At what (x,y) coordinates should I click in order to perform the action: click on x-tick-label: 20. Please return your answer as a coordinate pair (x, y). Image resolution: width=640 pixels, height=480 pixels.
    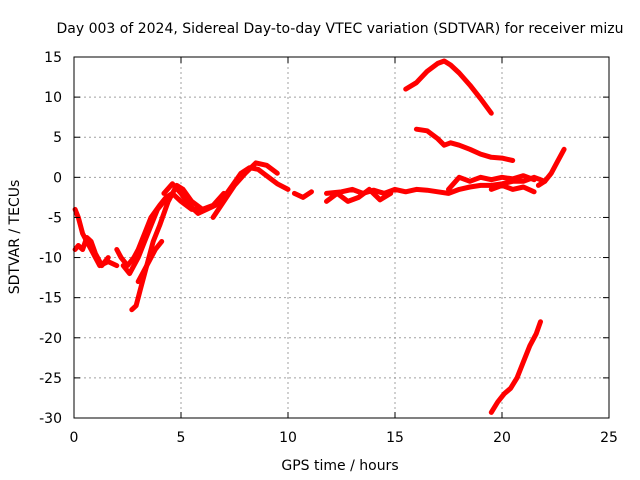
    Looking at the image, I should click on (502, 438).